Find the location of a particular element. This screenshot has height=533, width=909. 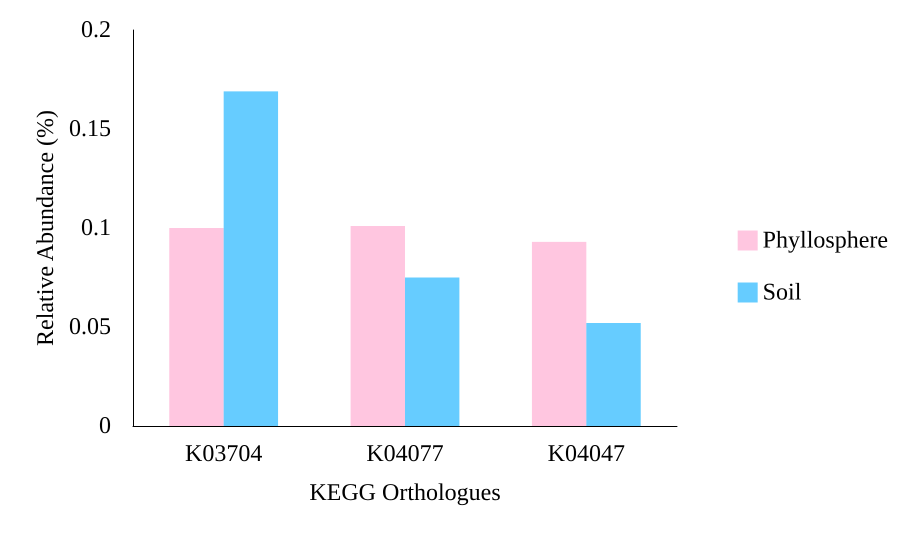

y-tick-label: 0.2 is located at coordinates (96, 30).